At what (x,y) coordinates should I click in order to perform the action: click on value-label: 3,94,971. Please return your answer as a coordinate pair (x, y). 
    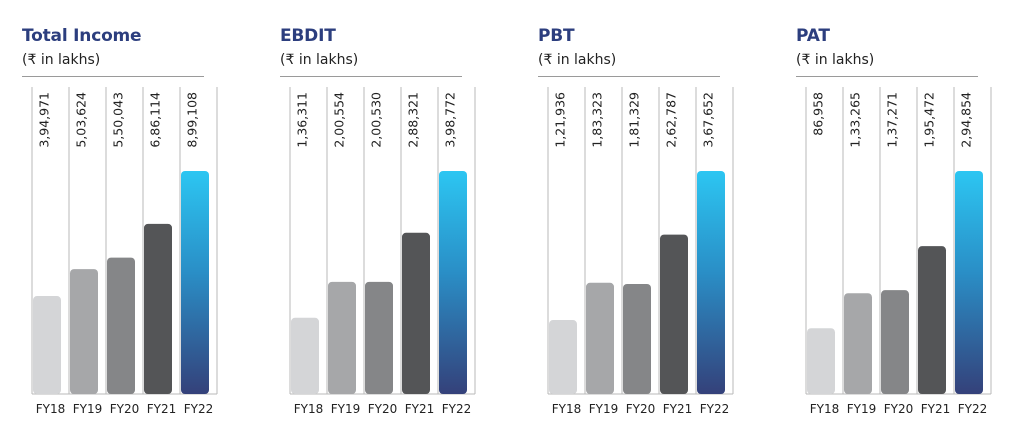
    Looking at the image, I should click on (44, 120).